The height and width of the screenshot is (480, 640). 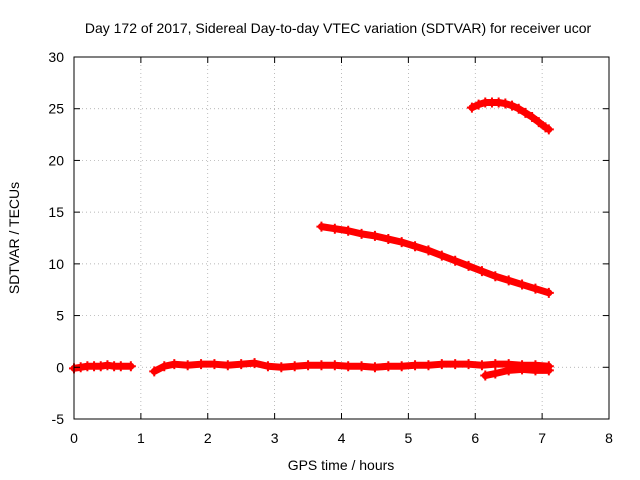 I want to click on y-tick-label: 10, so click(x=56, y=264).